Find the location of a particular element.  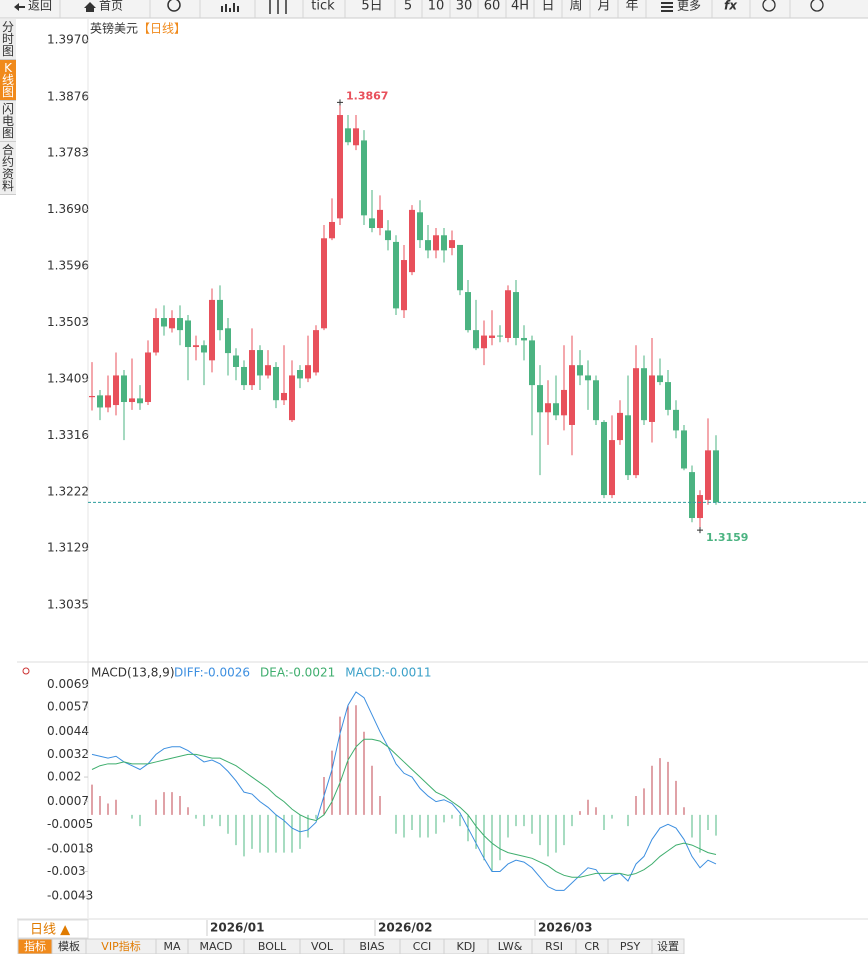

period-box is located at coordinates (53, 929).